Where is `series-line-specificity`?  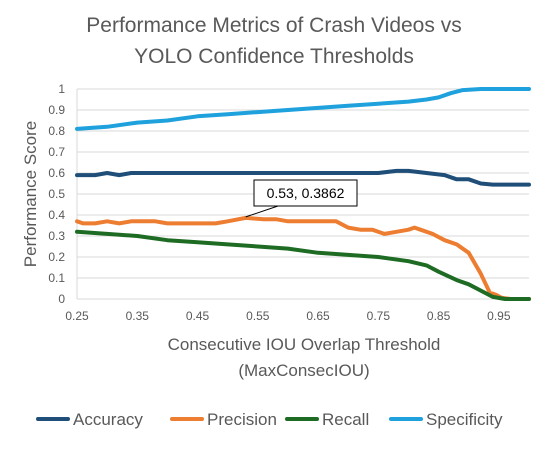
series-line-specificity is located at coordinates (303, 109).